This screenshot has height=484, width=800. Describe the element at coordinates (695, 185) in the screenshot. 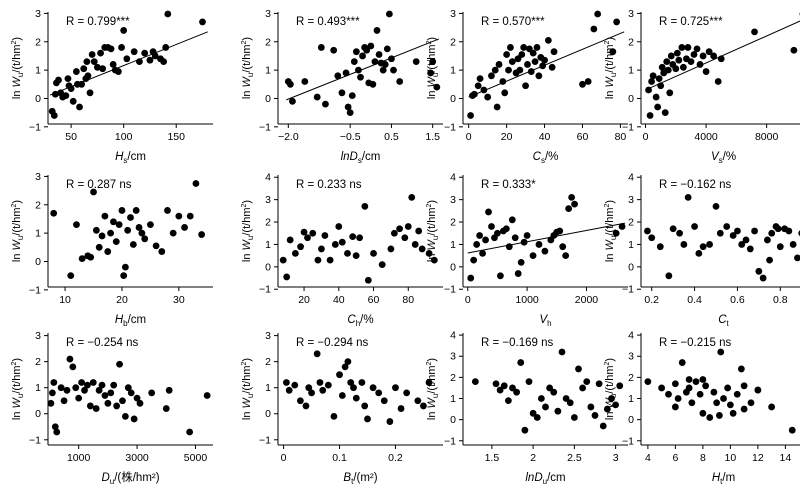

I see `r-label: R = −0.162 ns` at that location.